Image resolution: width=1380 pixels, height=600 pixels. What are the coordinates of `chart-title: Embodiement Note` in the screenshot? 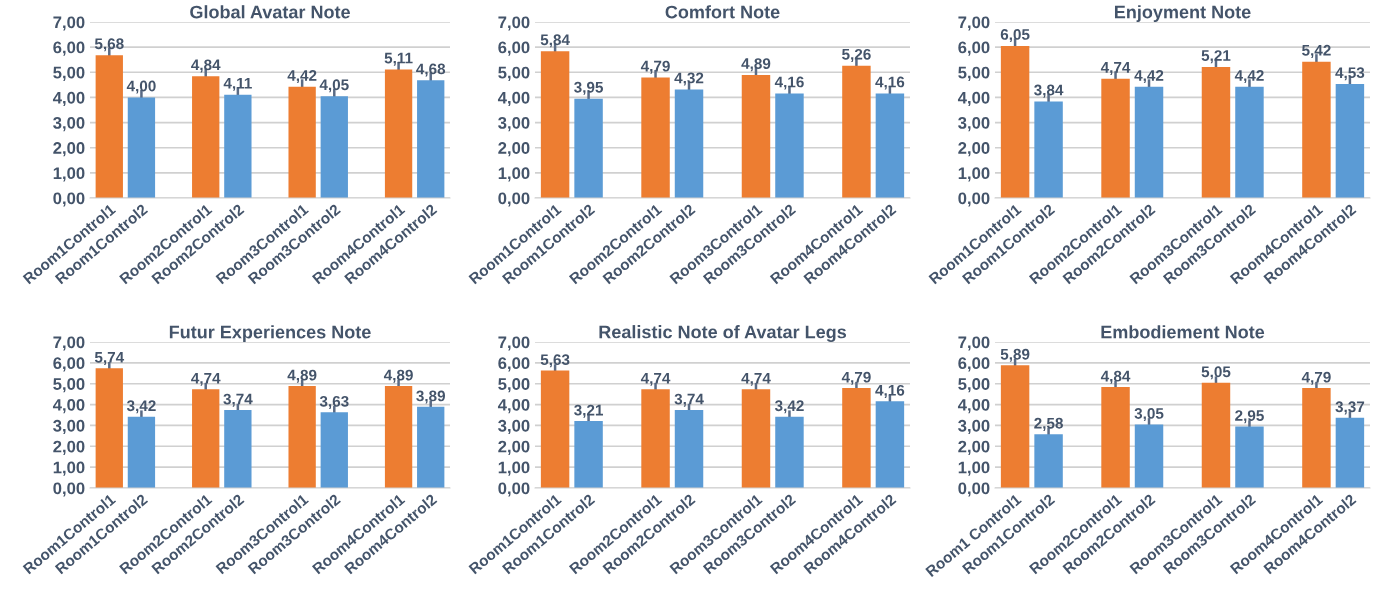 It's located at (1183, 332).